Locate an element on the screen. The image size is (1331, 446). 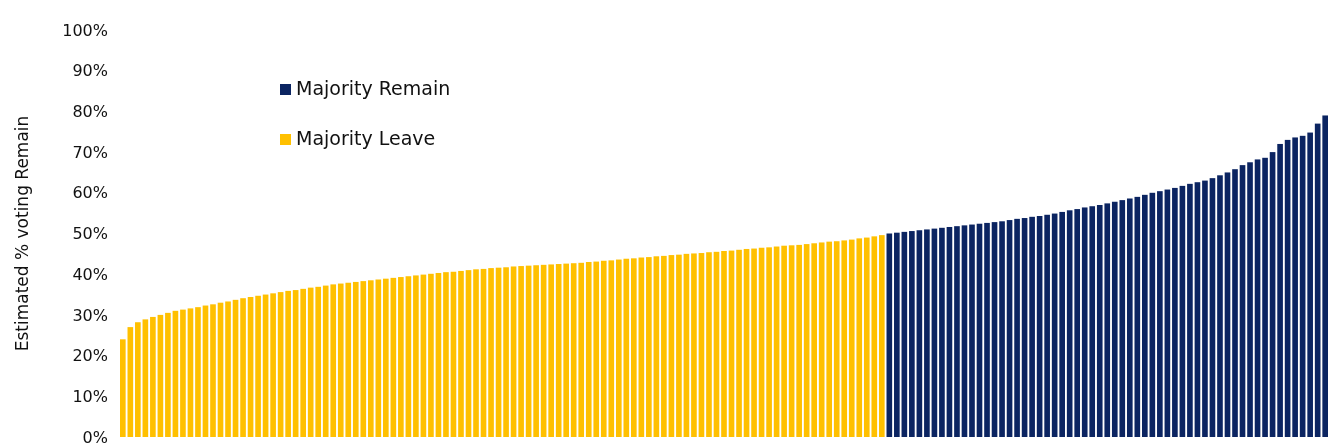
y-tick-label: 50% is located at coordinates (90, 234).